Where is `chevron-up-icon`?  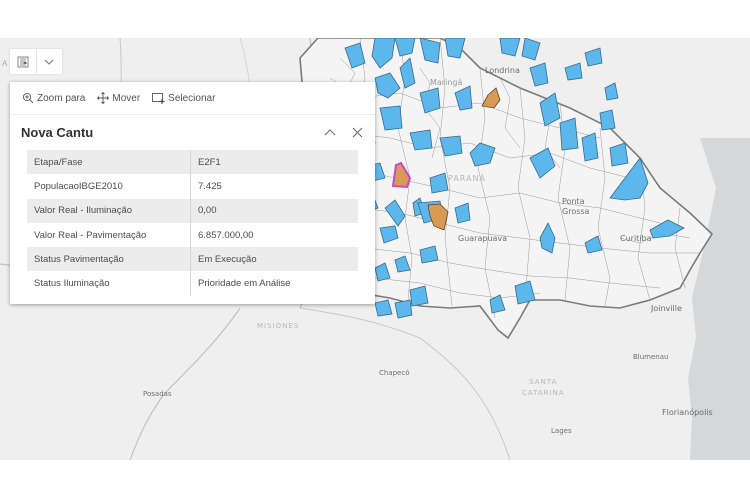 chevron-up-icon is located at coordinates (330, 132).